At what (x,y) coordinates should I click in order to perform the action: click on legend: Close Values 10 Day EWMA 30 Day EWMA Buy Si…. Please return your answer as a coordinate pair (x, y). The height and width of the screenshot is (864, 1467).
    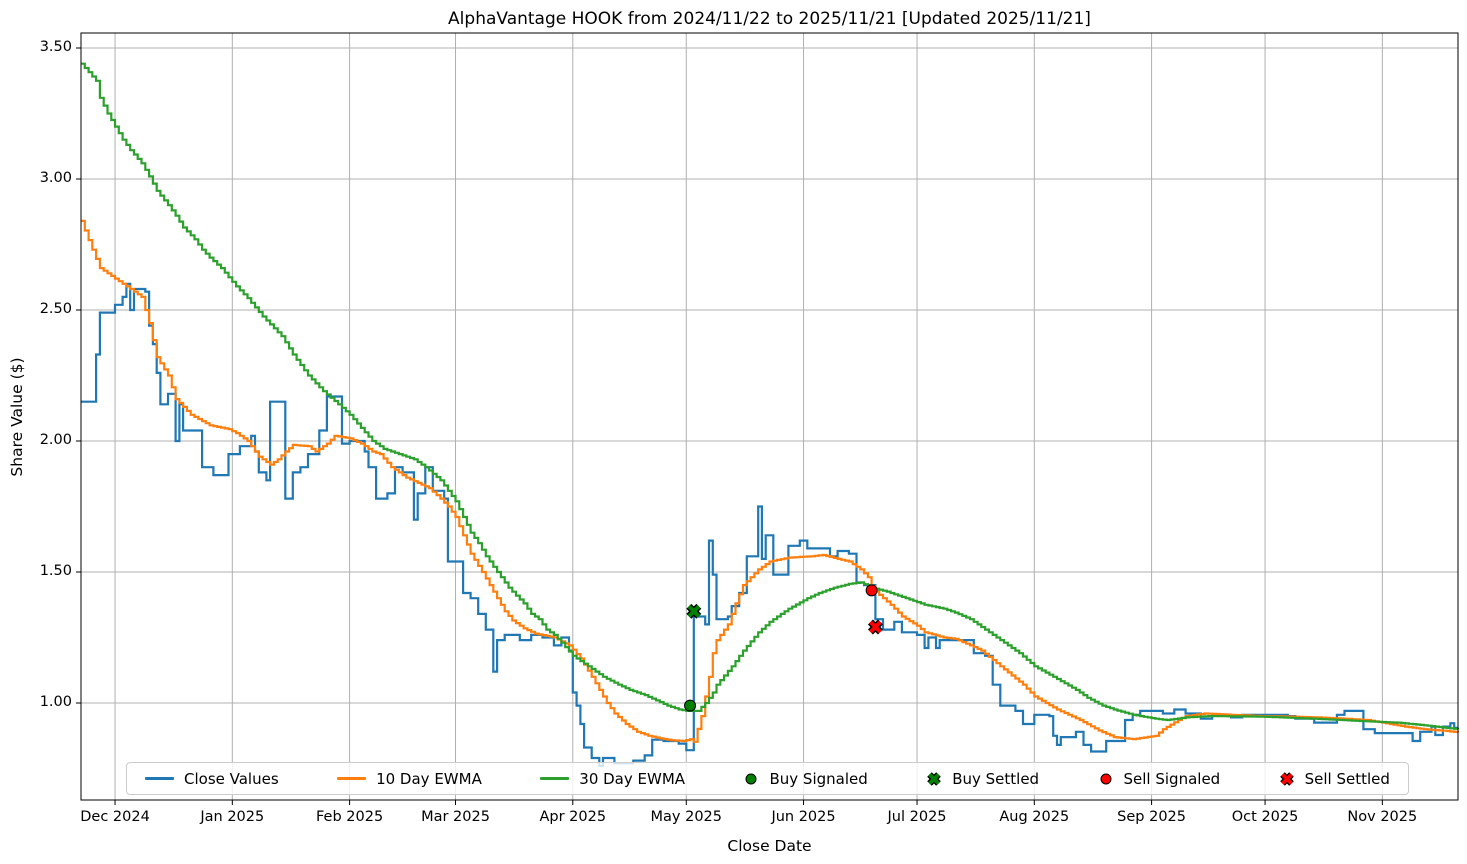
    Looking at the image, I should click on (767, 778).